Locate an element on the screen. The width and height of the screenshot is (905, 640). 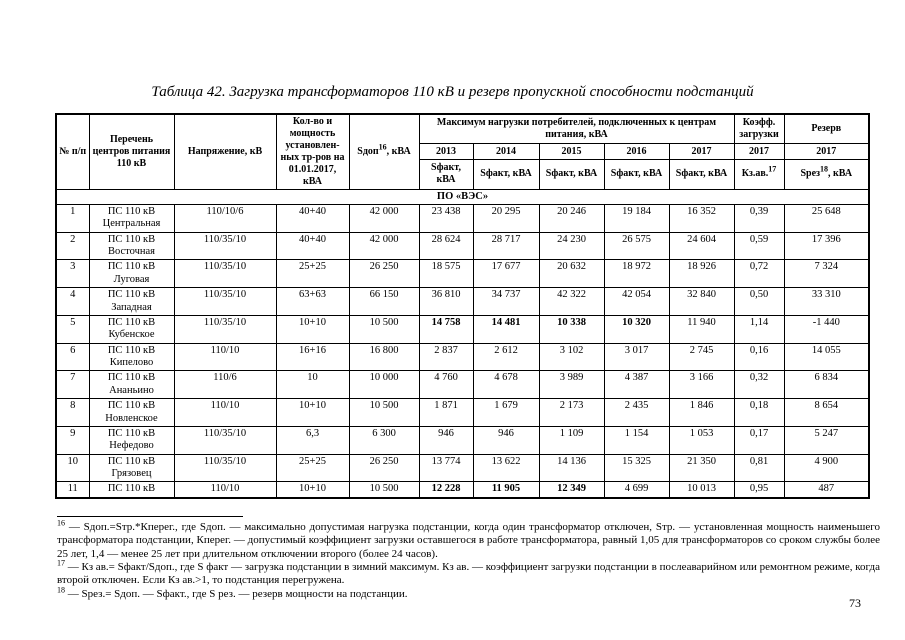
header-year-2015: 2015 is located at coordinates (571, 151).